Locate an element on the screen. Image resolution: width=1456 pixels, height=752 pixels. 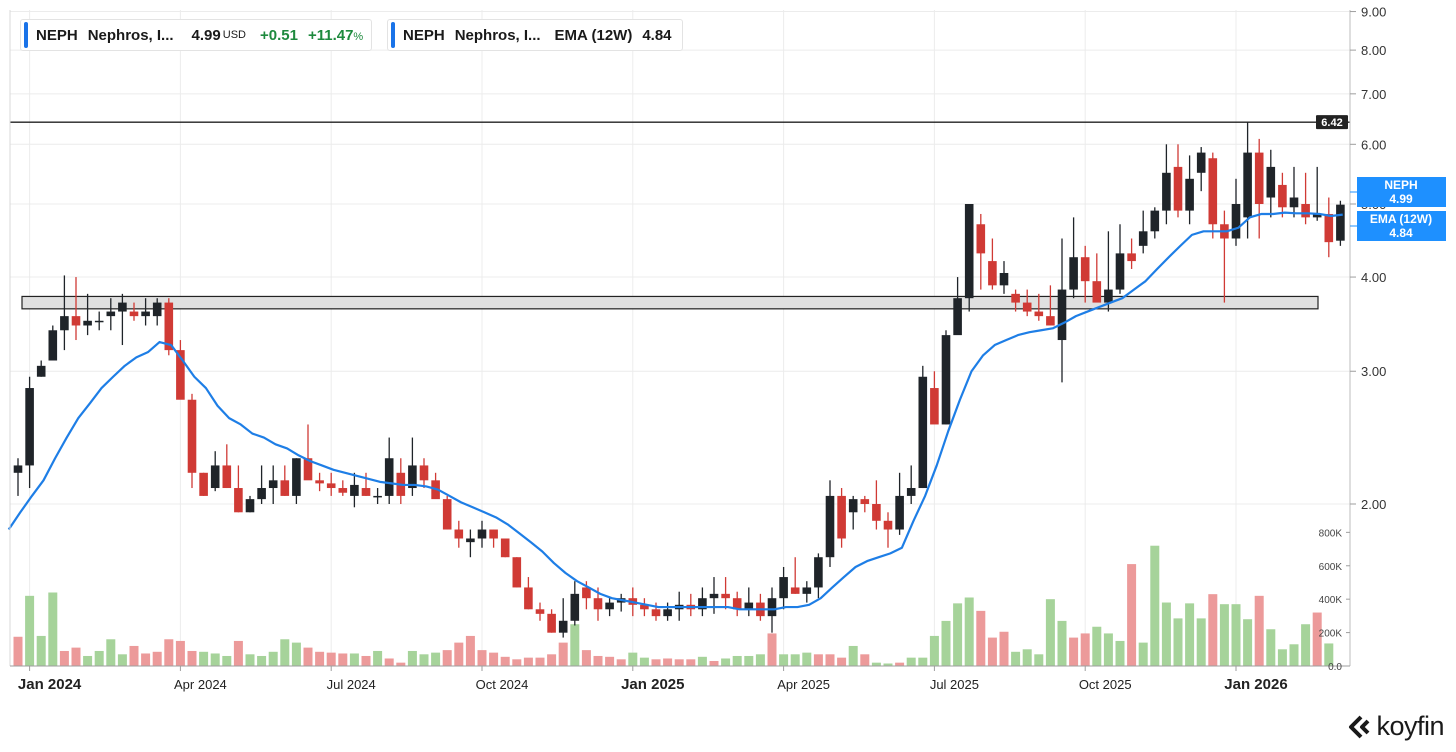
y-tick-label: 3.00 is located at coordinates (1373, 371).